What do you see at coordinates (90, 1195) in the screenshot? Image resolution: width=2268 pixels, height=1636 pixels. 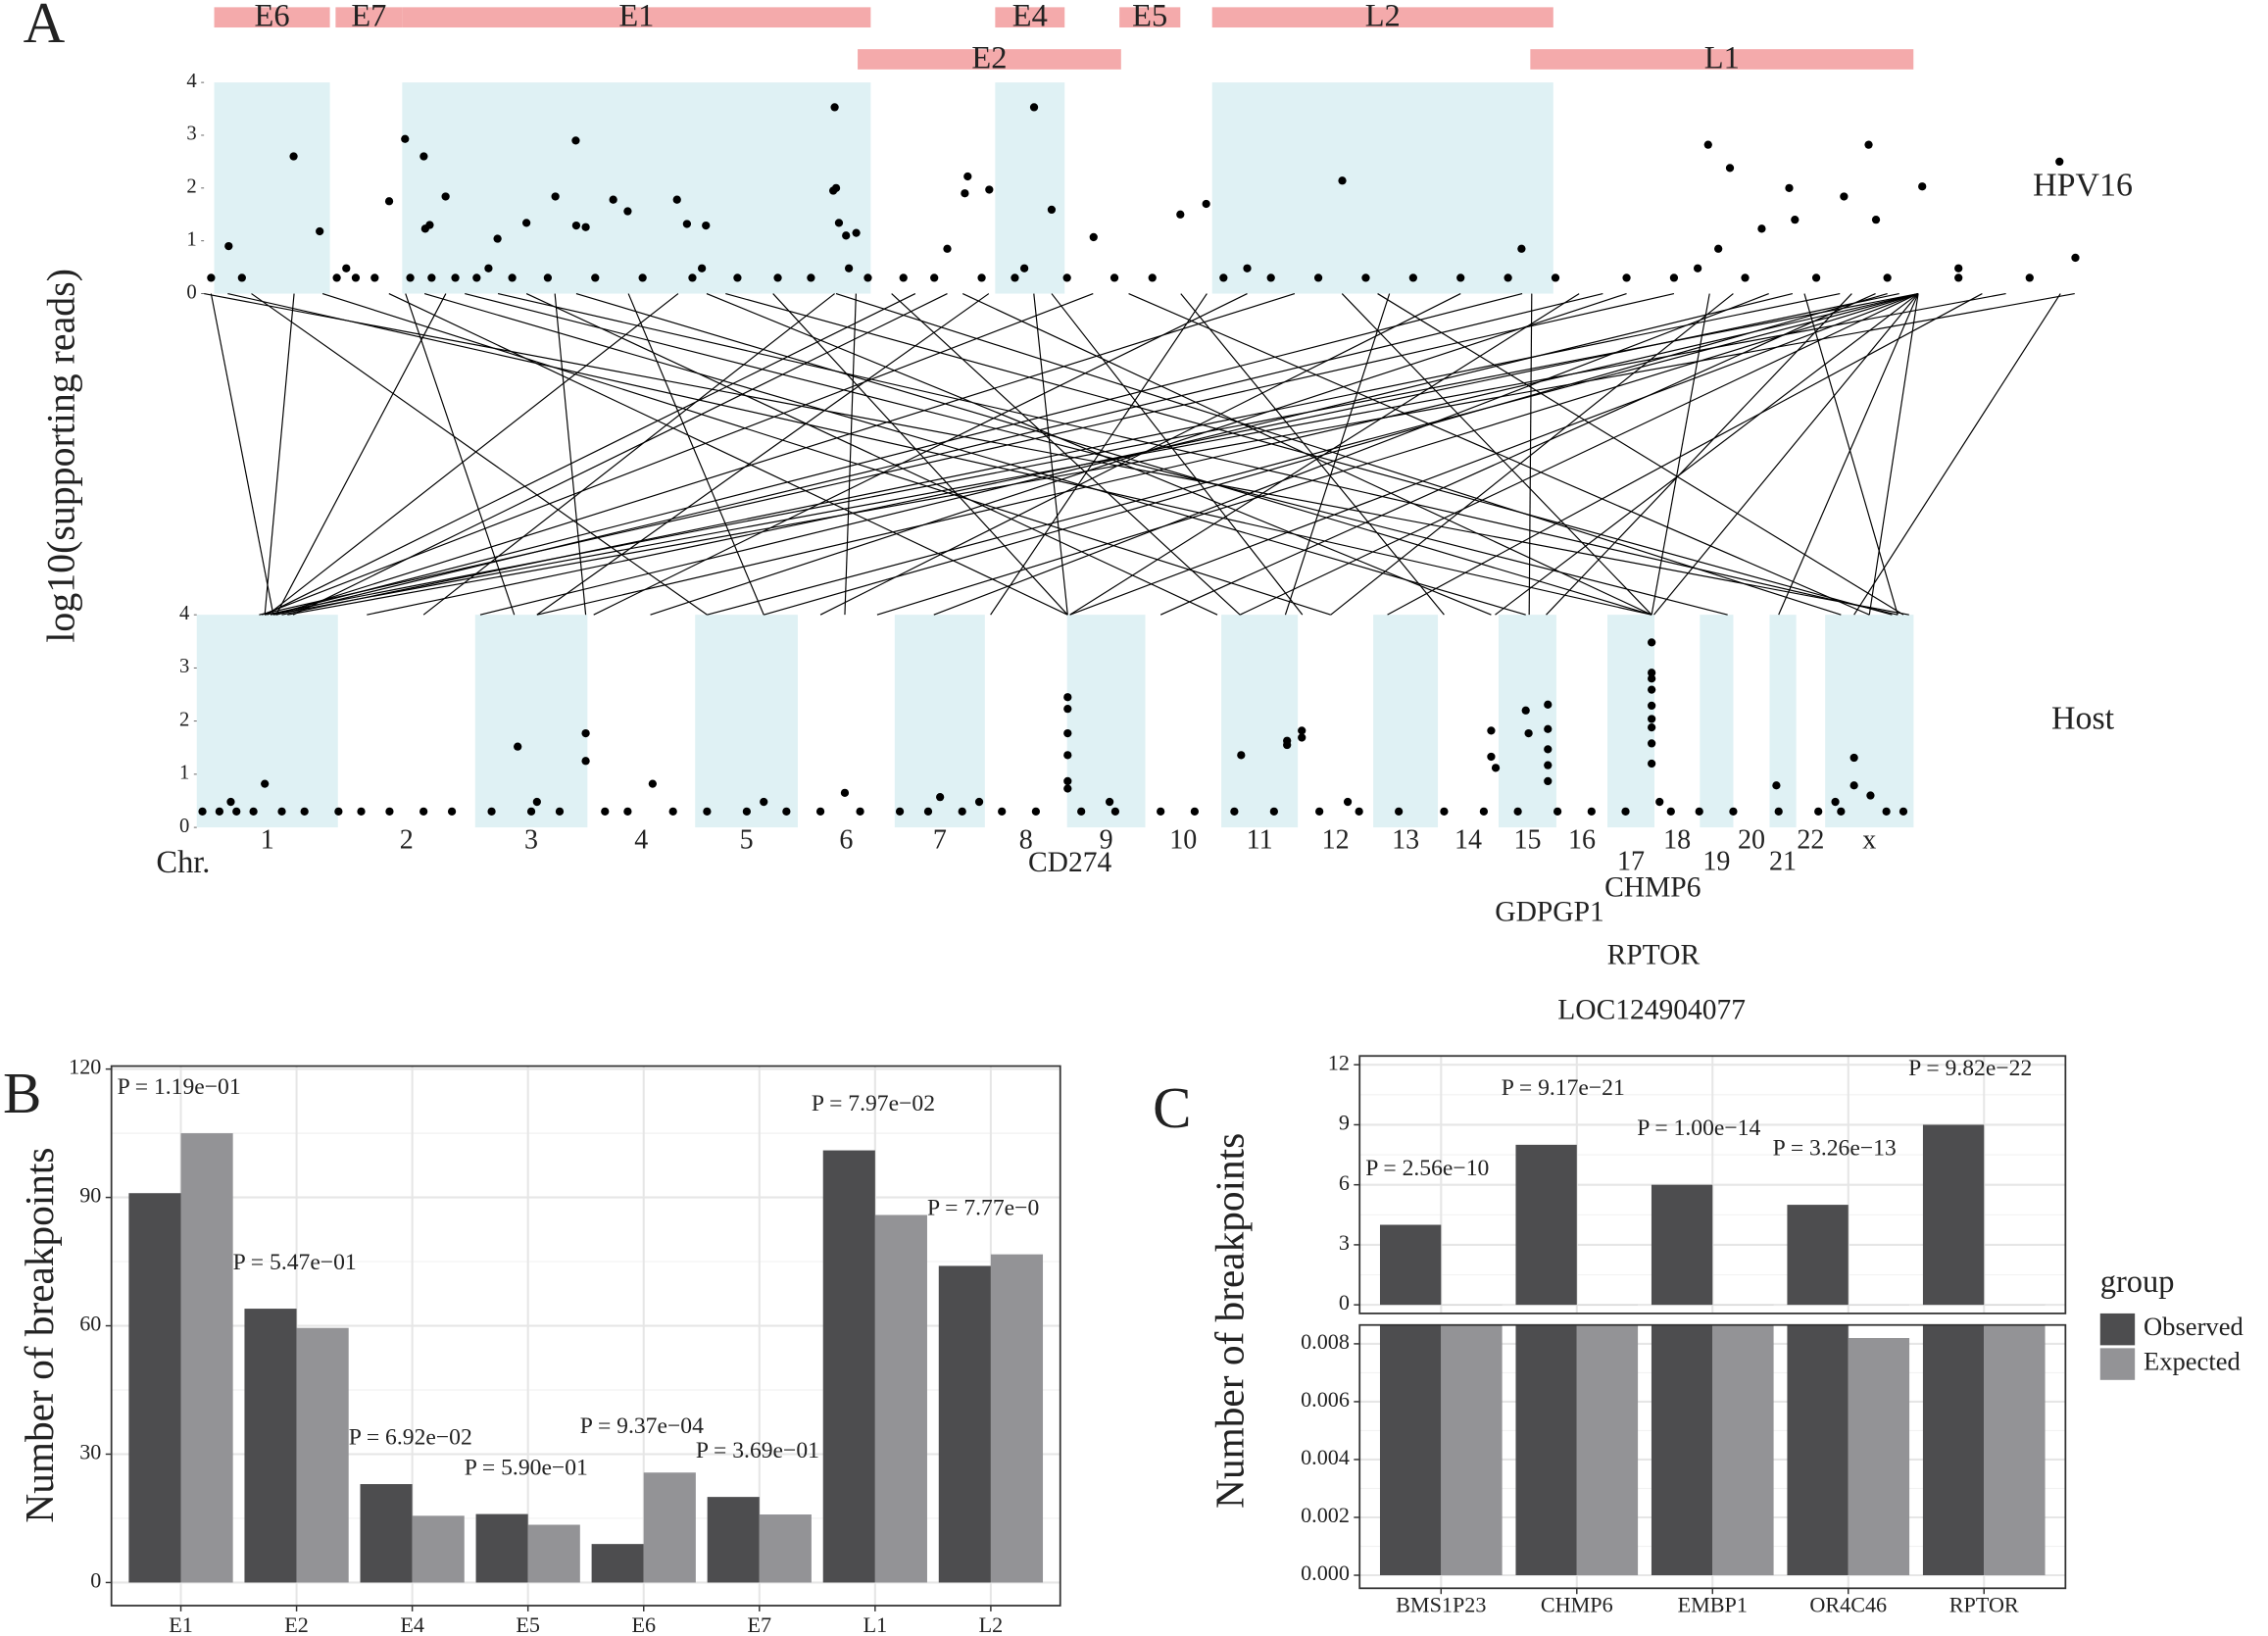 I see `y-tick-label: 90` at bounding box center [90, 1195].